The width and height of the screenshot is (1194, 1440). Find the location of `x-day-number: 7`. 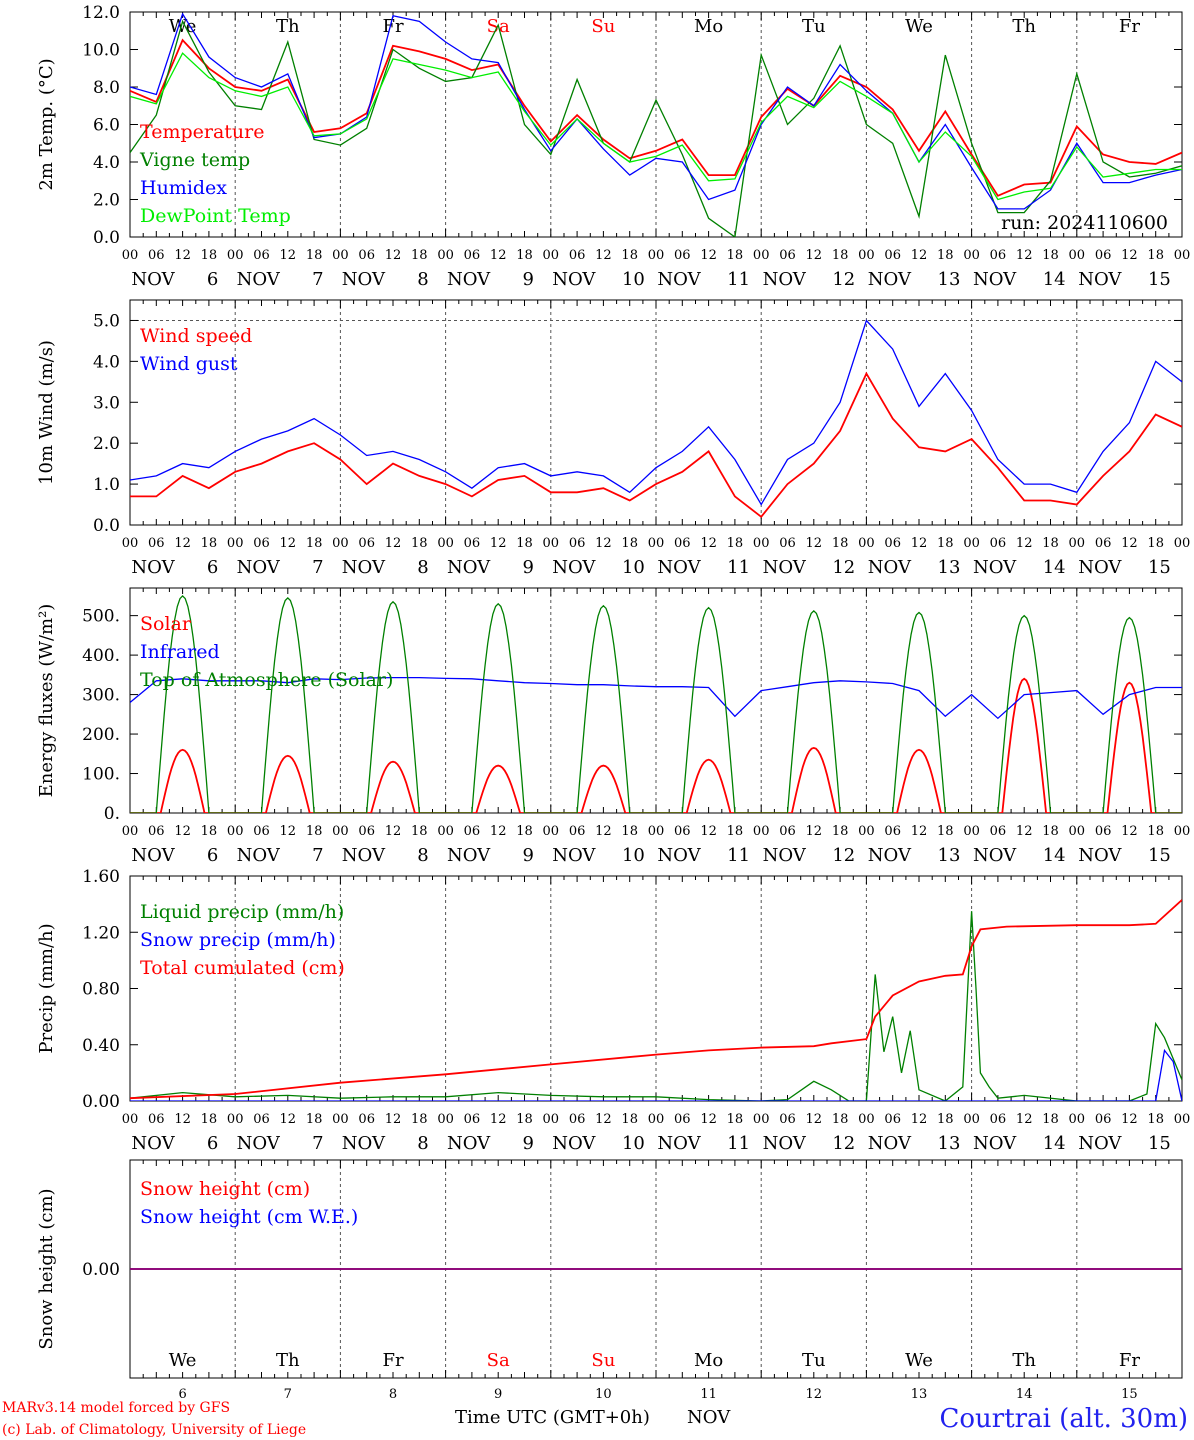

x-day-number: 7 is located at coordinates (317, 1143).